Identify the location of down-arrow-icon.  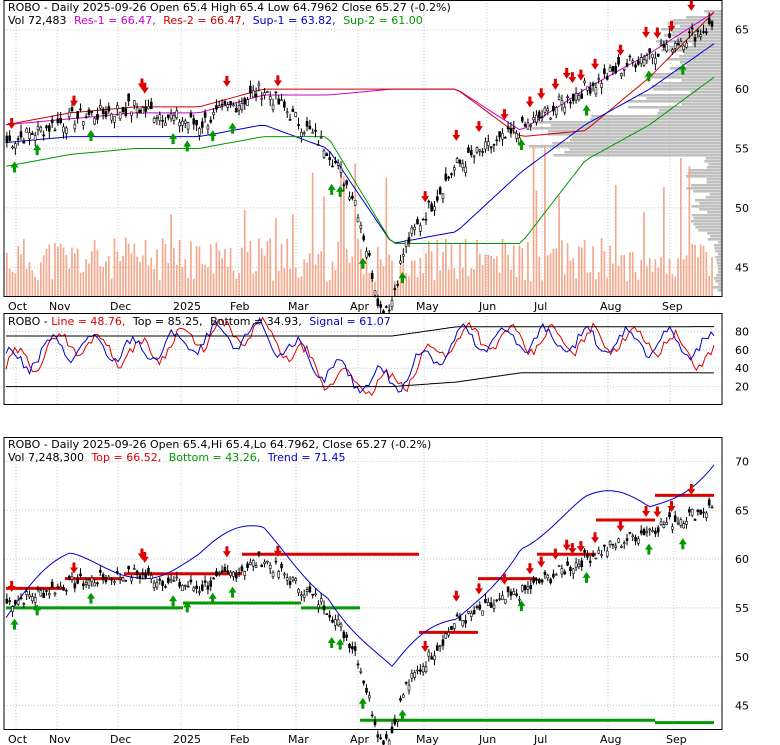
(277, 81).